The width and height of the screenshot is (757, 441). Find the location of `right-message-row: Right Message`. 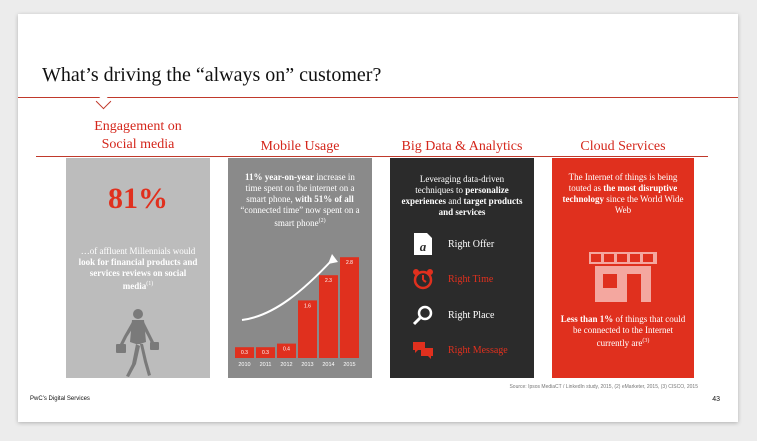

right-message-row: Right Message is located at coordinates (470, 350).